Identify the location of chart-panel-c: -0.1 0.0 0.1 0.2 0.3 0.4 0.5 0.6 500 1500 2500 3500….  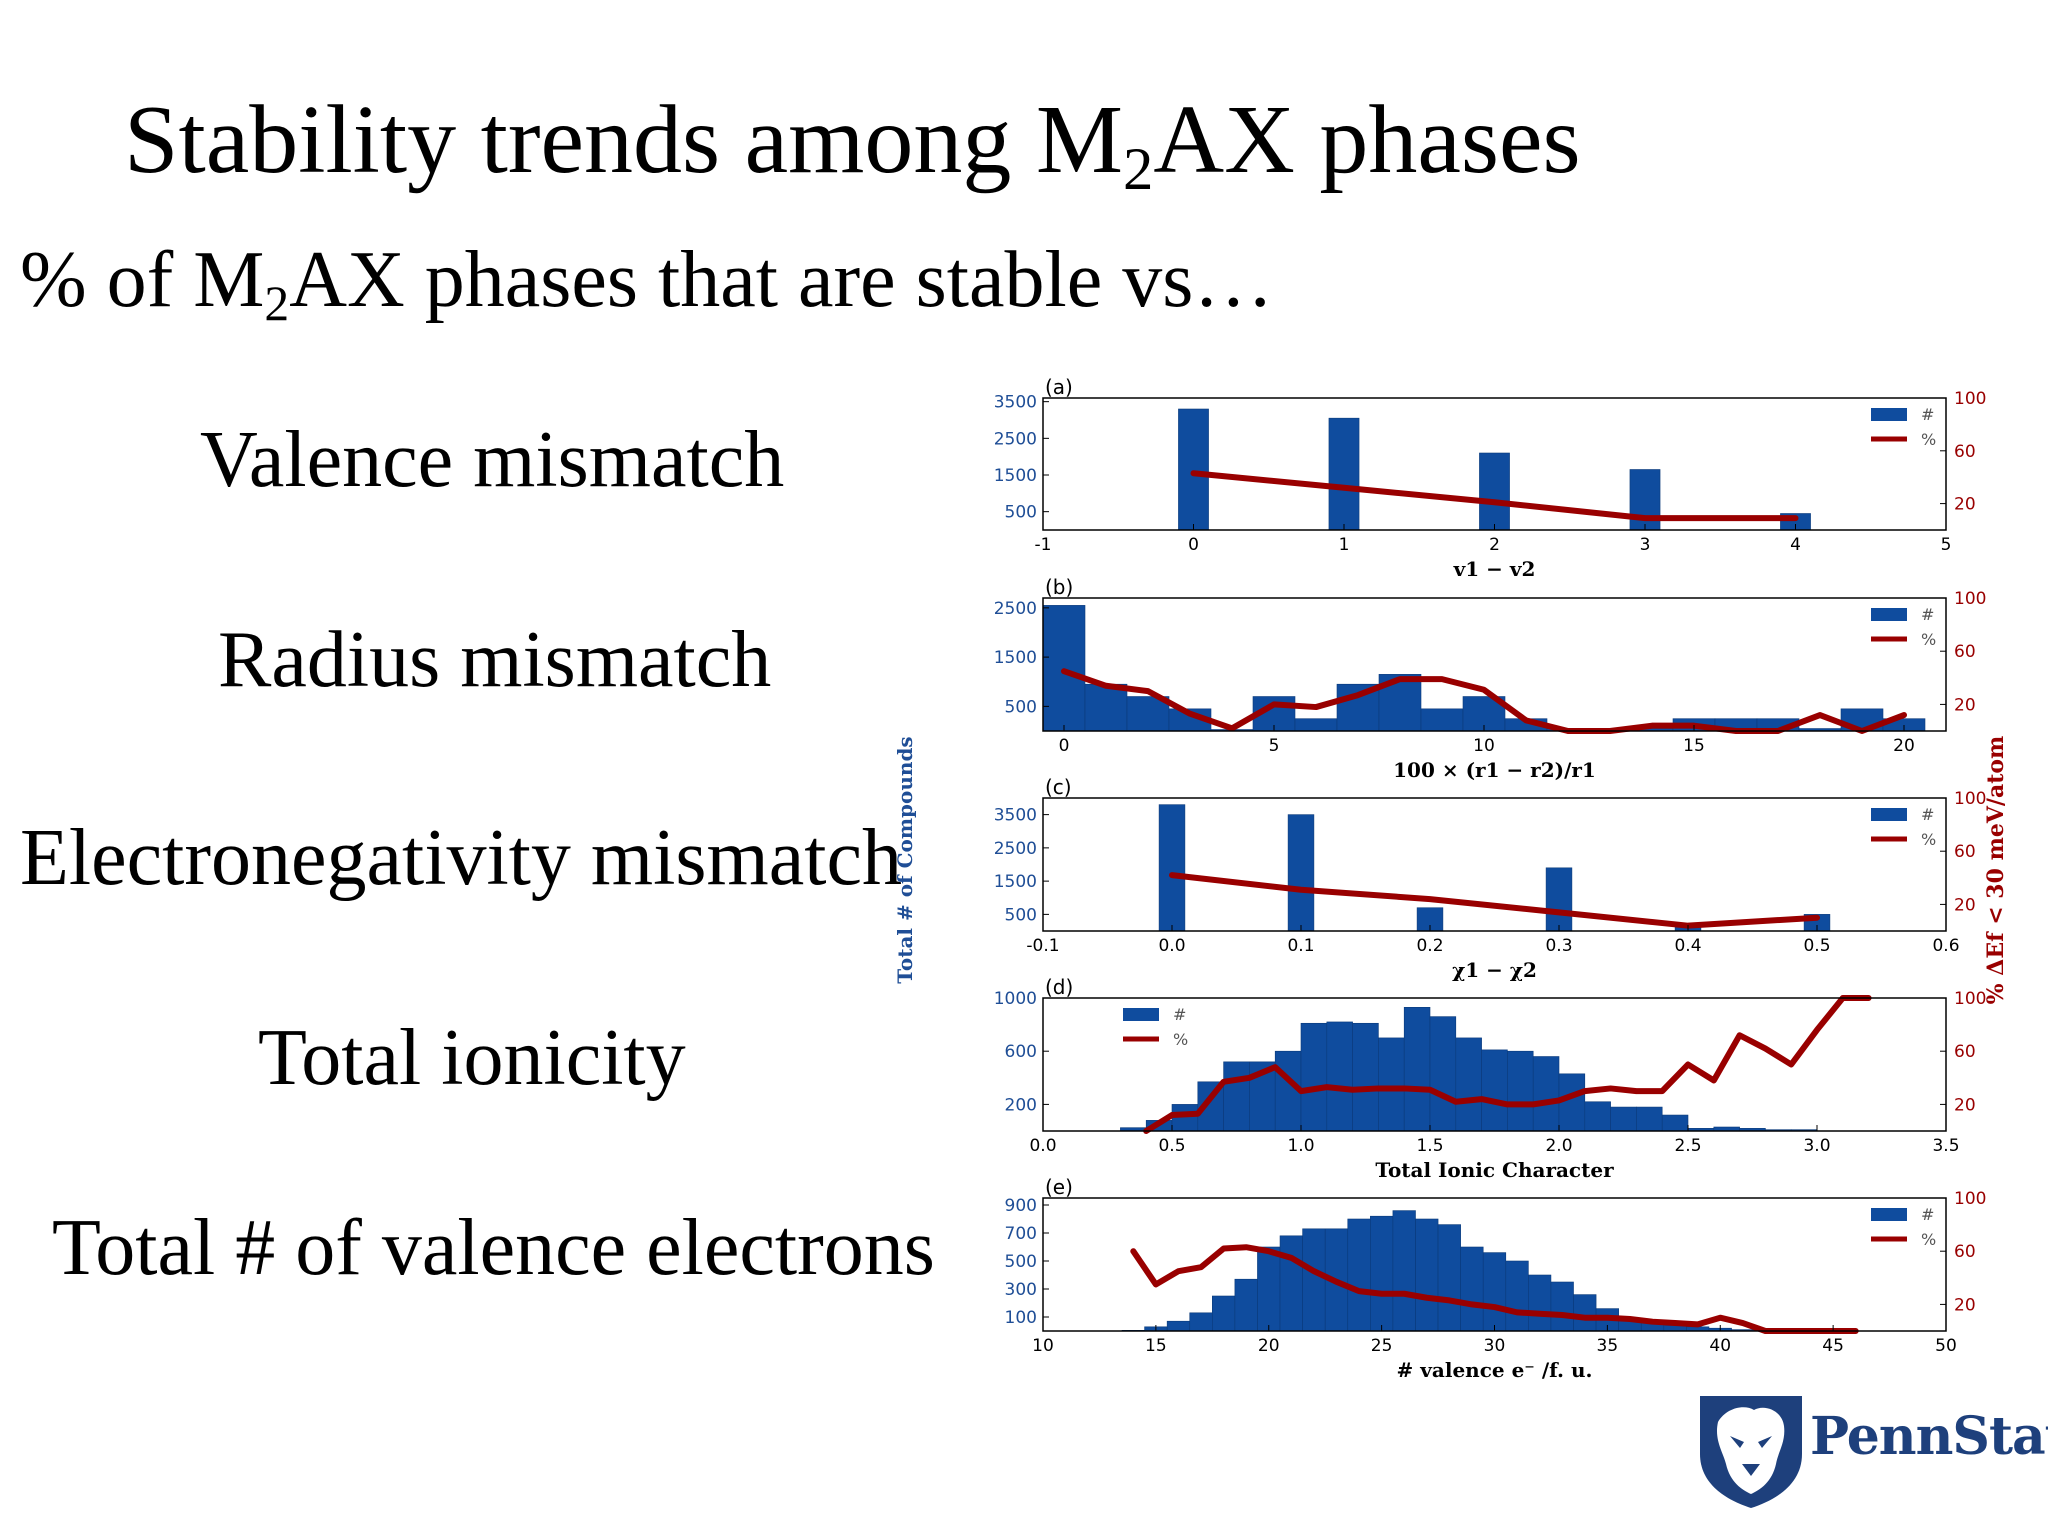
(1490, 878).